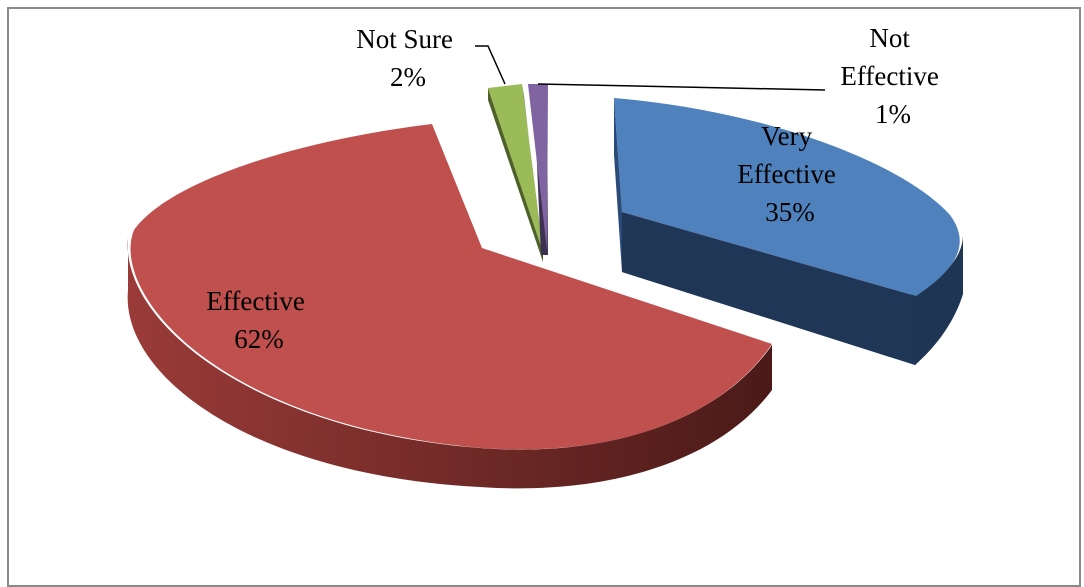 This screenshot has height=587, width=1084. Describe the element at coordinates (889, 76) in the screenshot. I see `label-not-effective-line2: Effective` at that location.